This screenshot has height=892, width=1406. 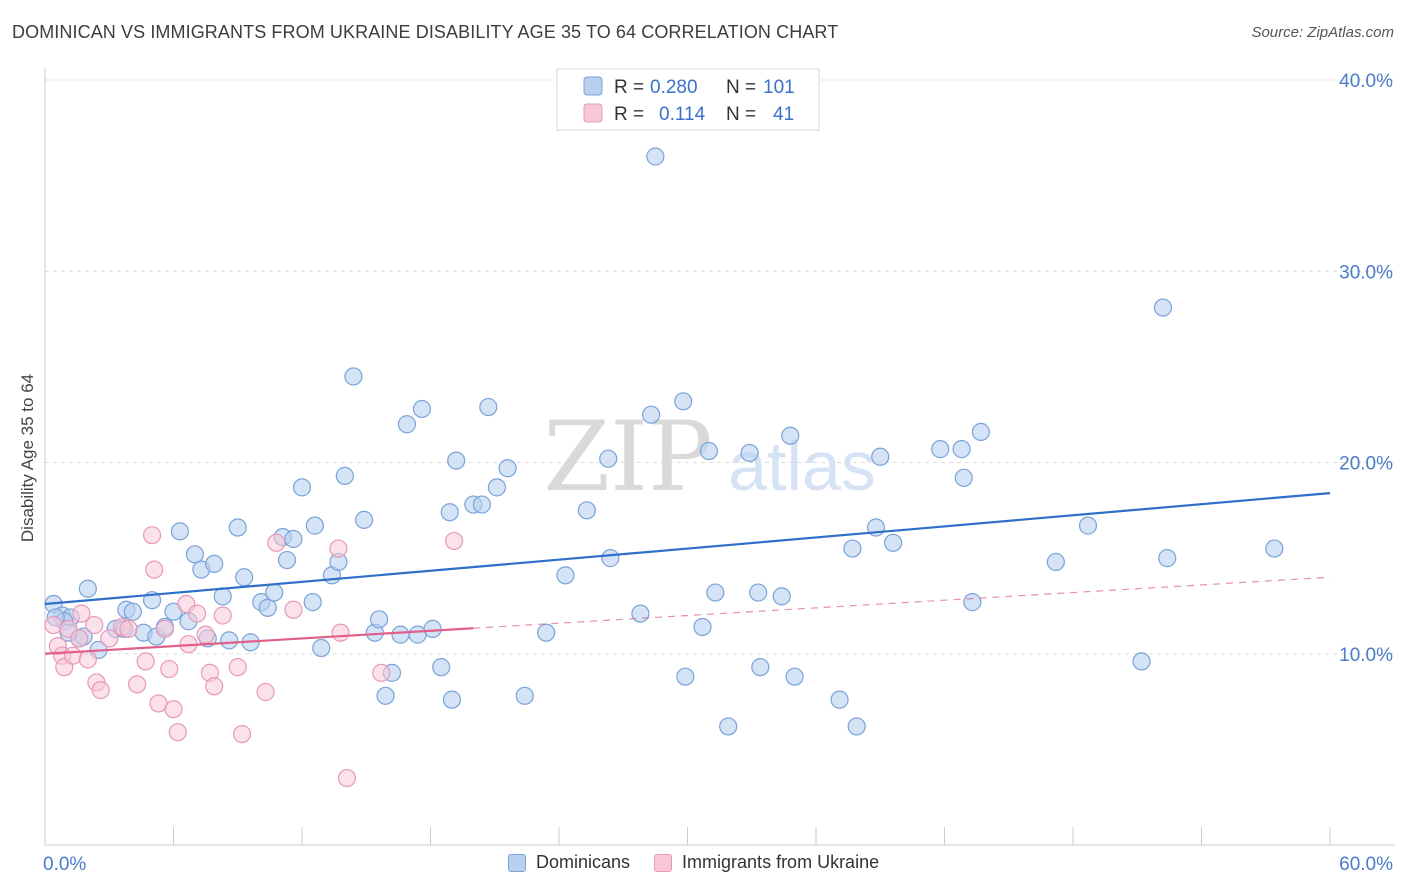 I want to click on legend-swatch-ukraine, so click(x=663, y=862).